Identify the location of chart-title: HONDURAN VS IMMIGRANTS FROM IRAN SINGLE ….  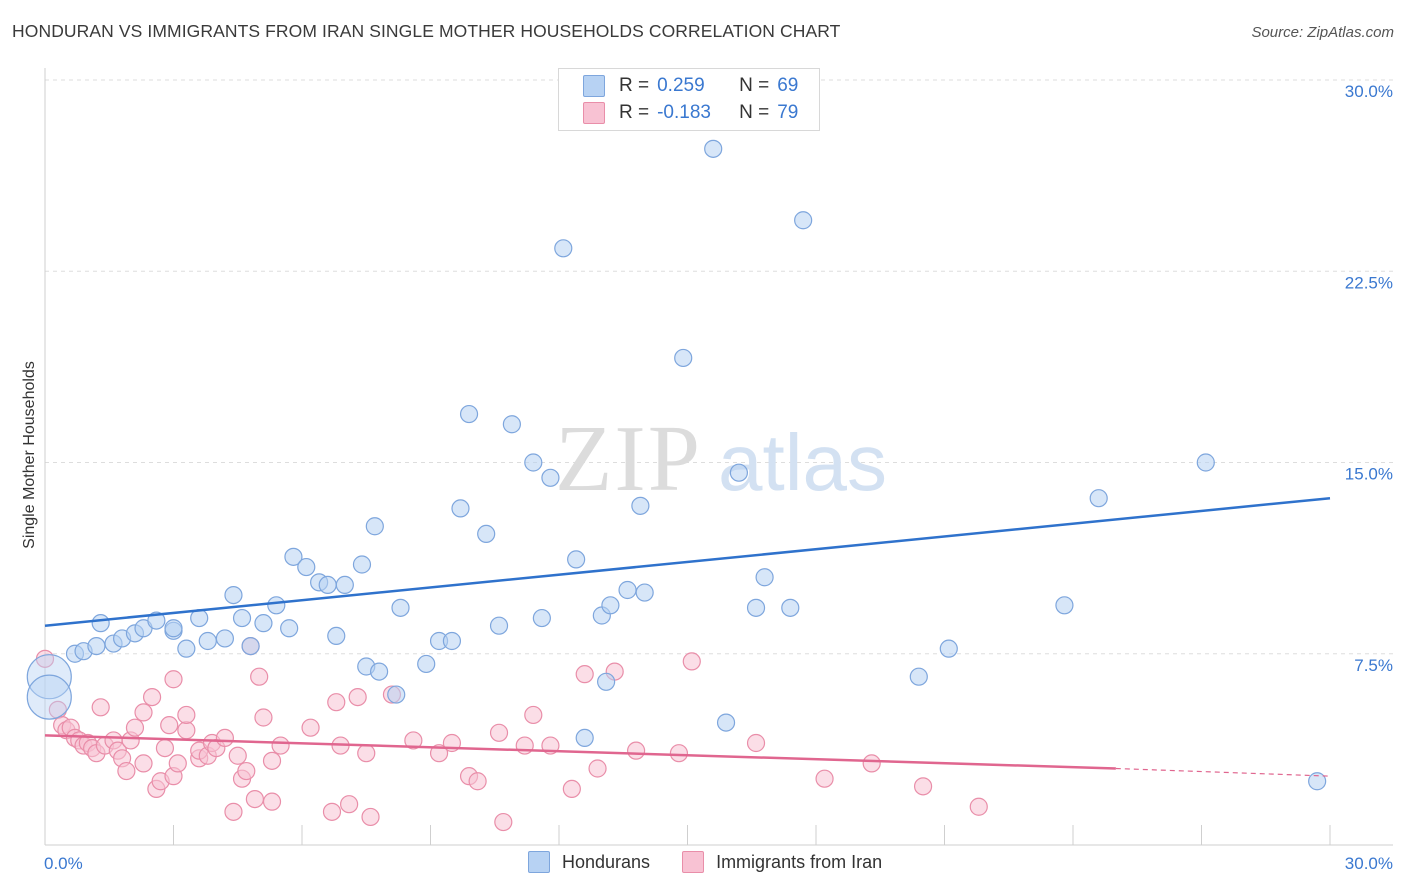
(426, 31).